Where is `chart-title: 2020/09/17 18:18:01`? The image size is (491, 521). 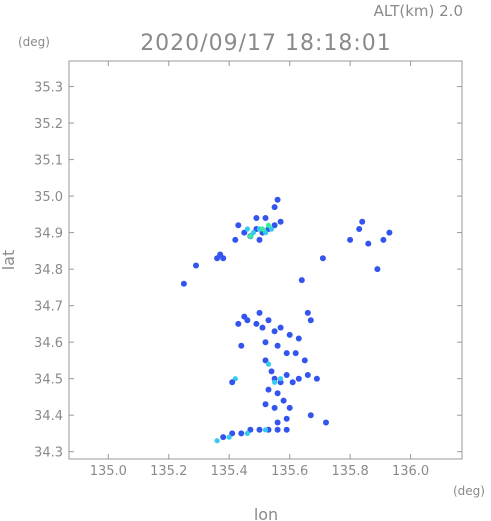
chart-title: 2020/09/17 18:18:01 is located at coordinates (266, 43).